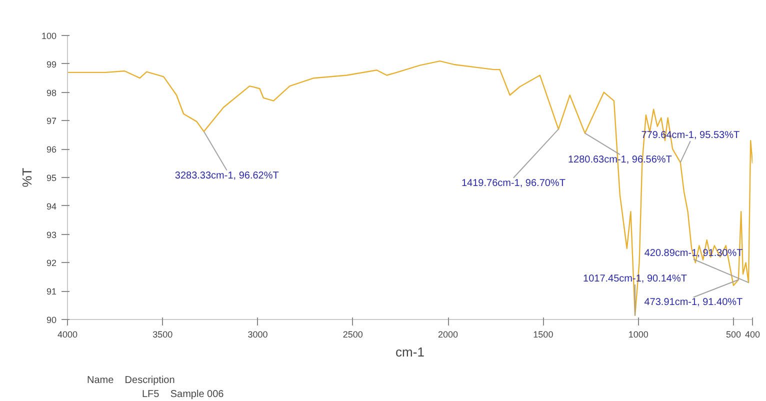  What do you see at coordinates (638, 335) in the screenshot?
I see `x-tick-label: 1000` at bounding box center [638, 335].